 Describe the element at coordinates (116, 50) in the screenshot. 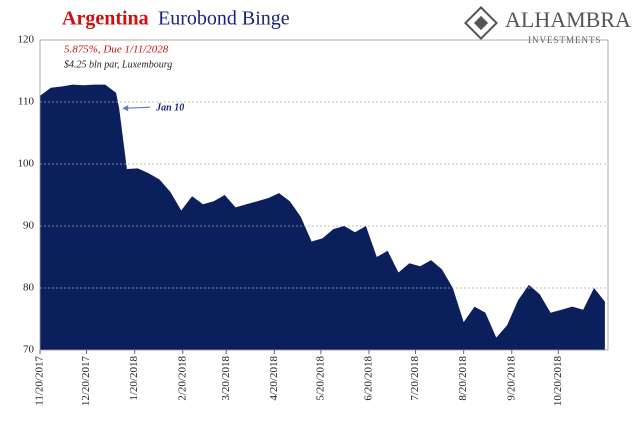

I see `subtitle: 5.875%, Due 1/11/2028` at that location.